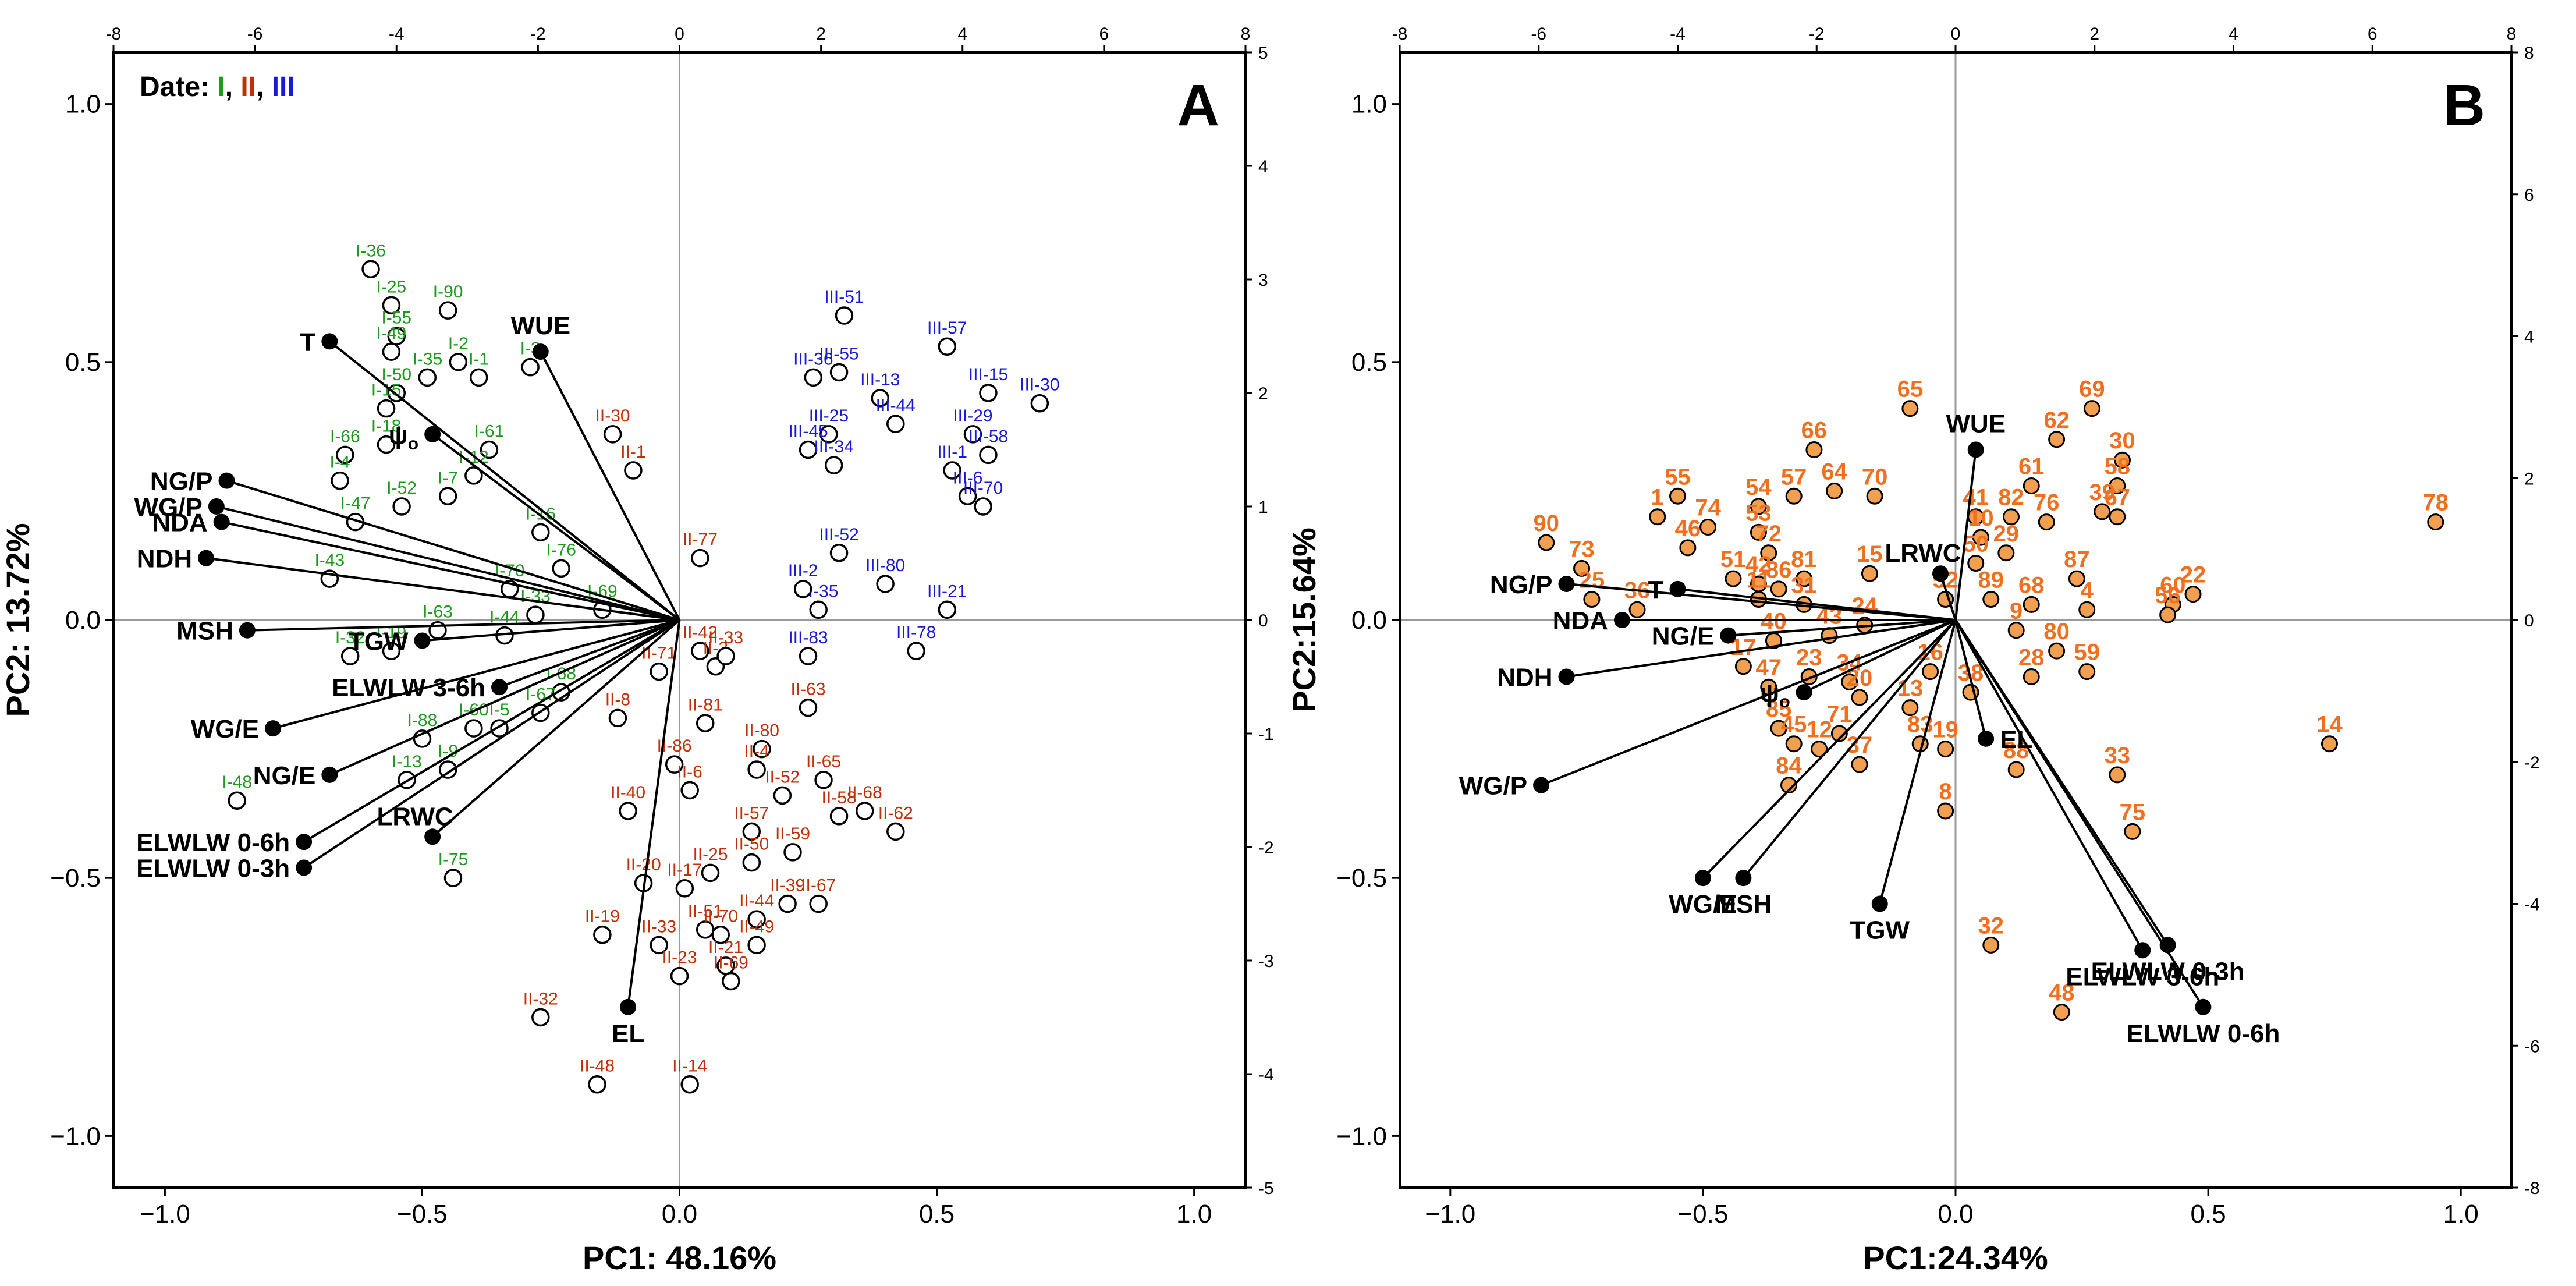 This screenshot has height=1286, width=2576. Describe the element at coordinates (1817, 34) in the screenshot. I see `pb-top-tick-label: -2` at that location.